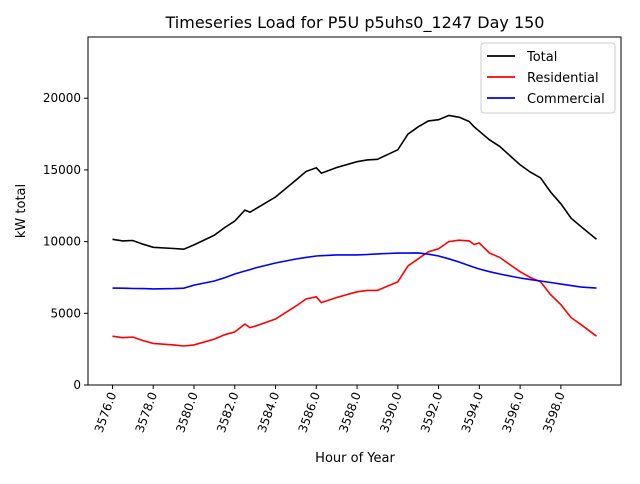  I want to click on x-tick-label: 3582.0, so click(228, 412).